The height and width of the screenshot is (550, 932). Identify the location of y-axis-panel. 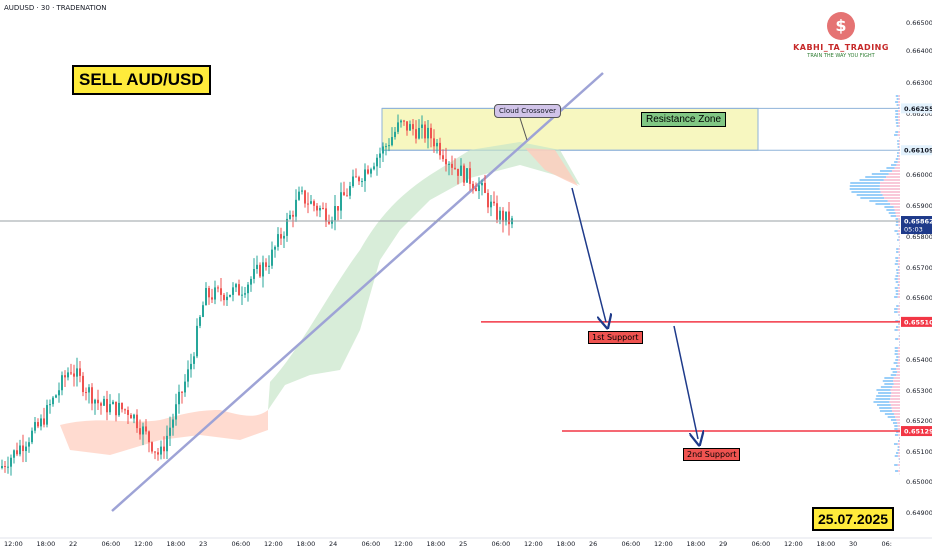
(916, 275).